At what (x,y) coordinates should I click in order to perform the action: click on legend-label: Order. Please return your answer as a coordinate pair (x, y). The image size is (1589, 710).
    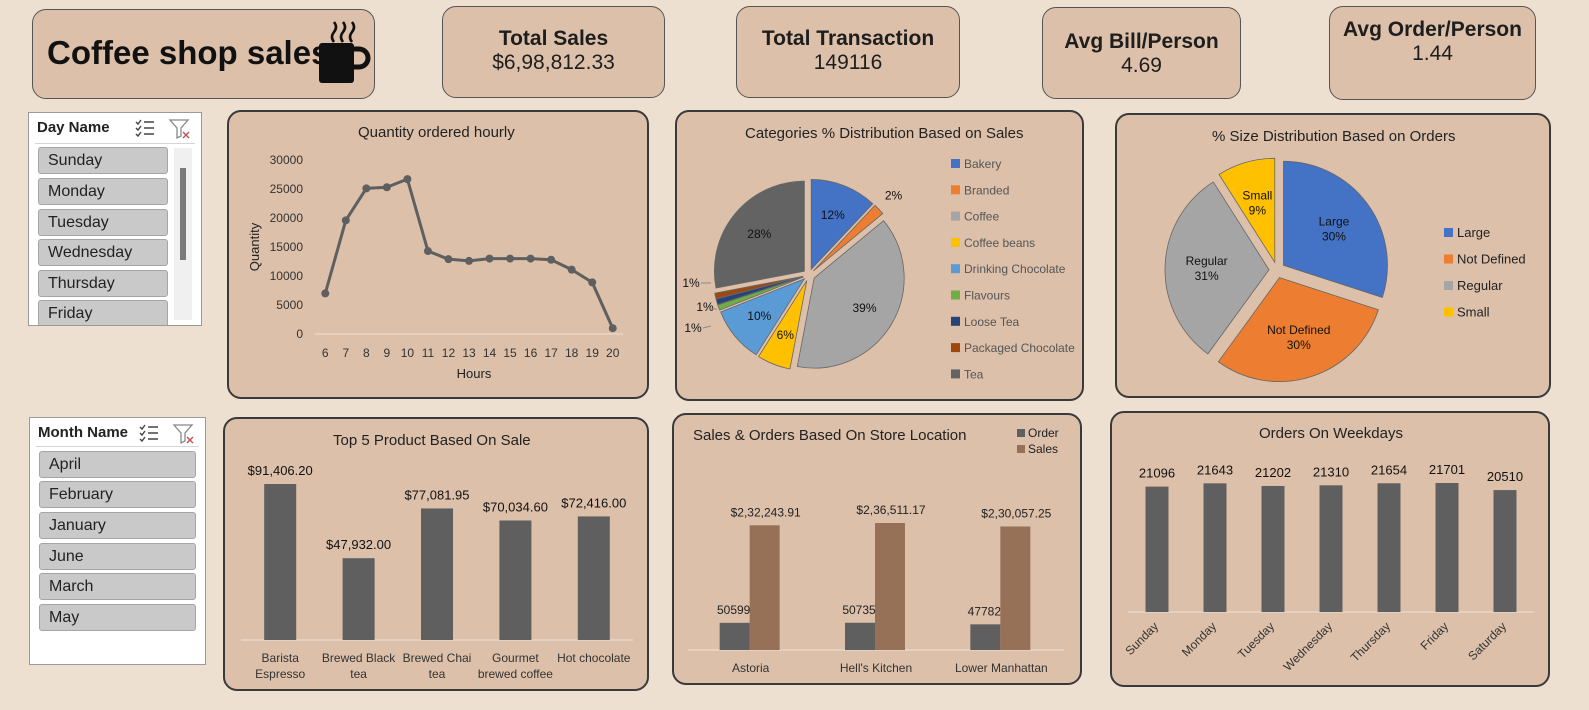
    Looking at the image, I should click on (1043, 433).